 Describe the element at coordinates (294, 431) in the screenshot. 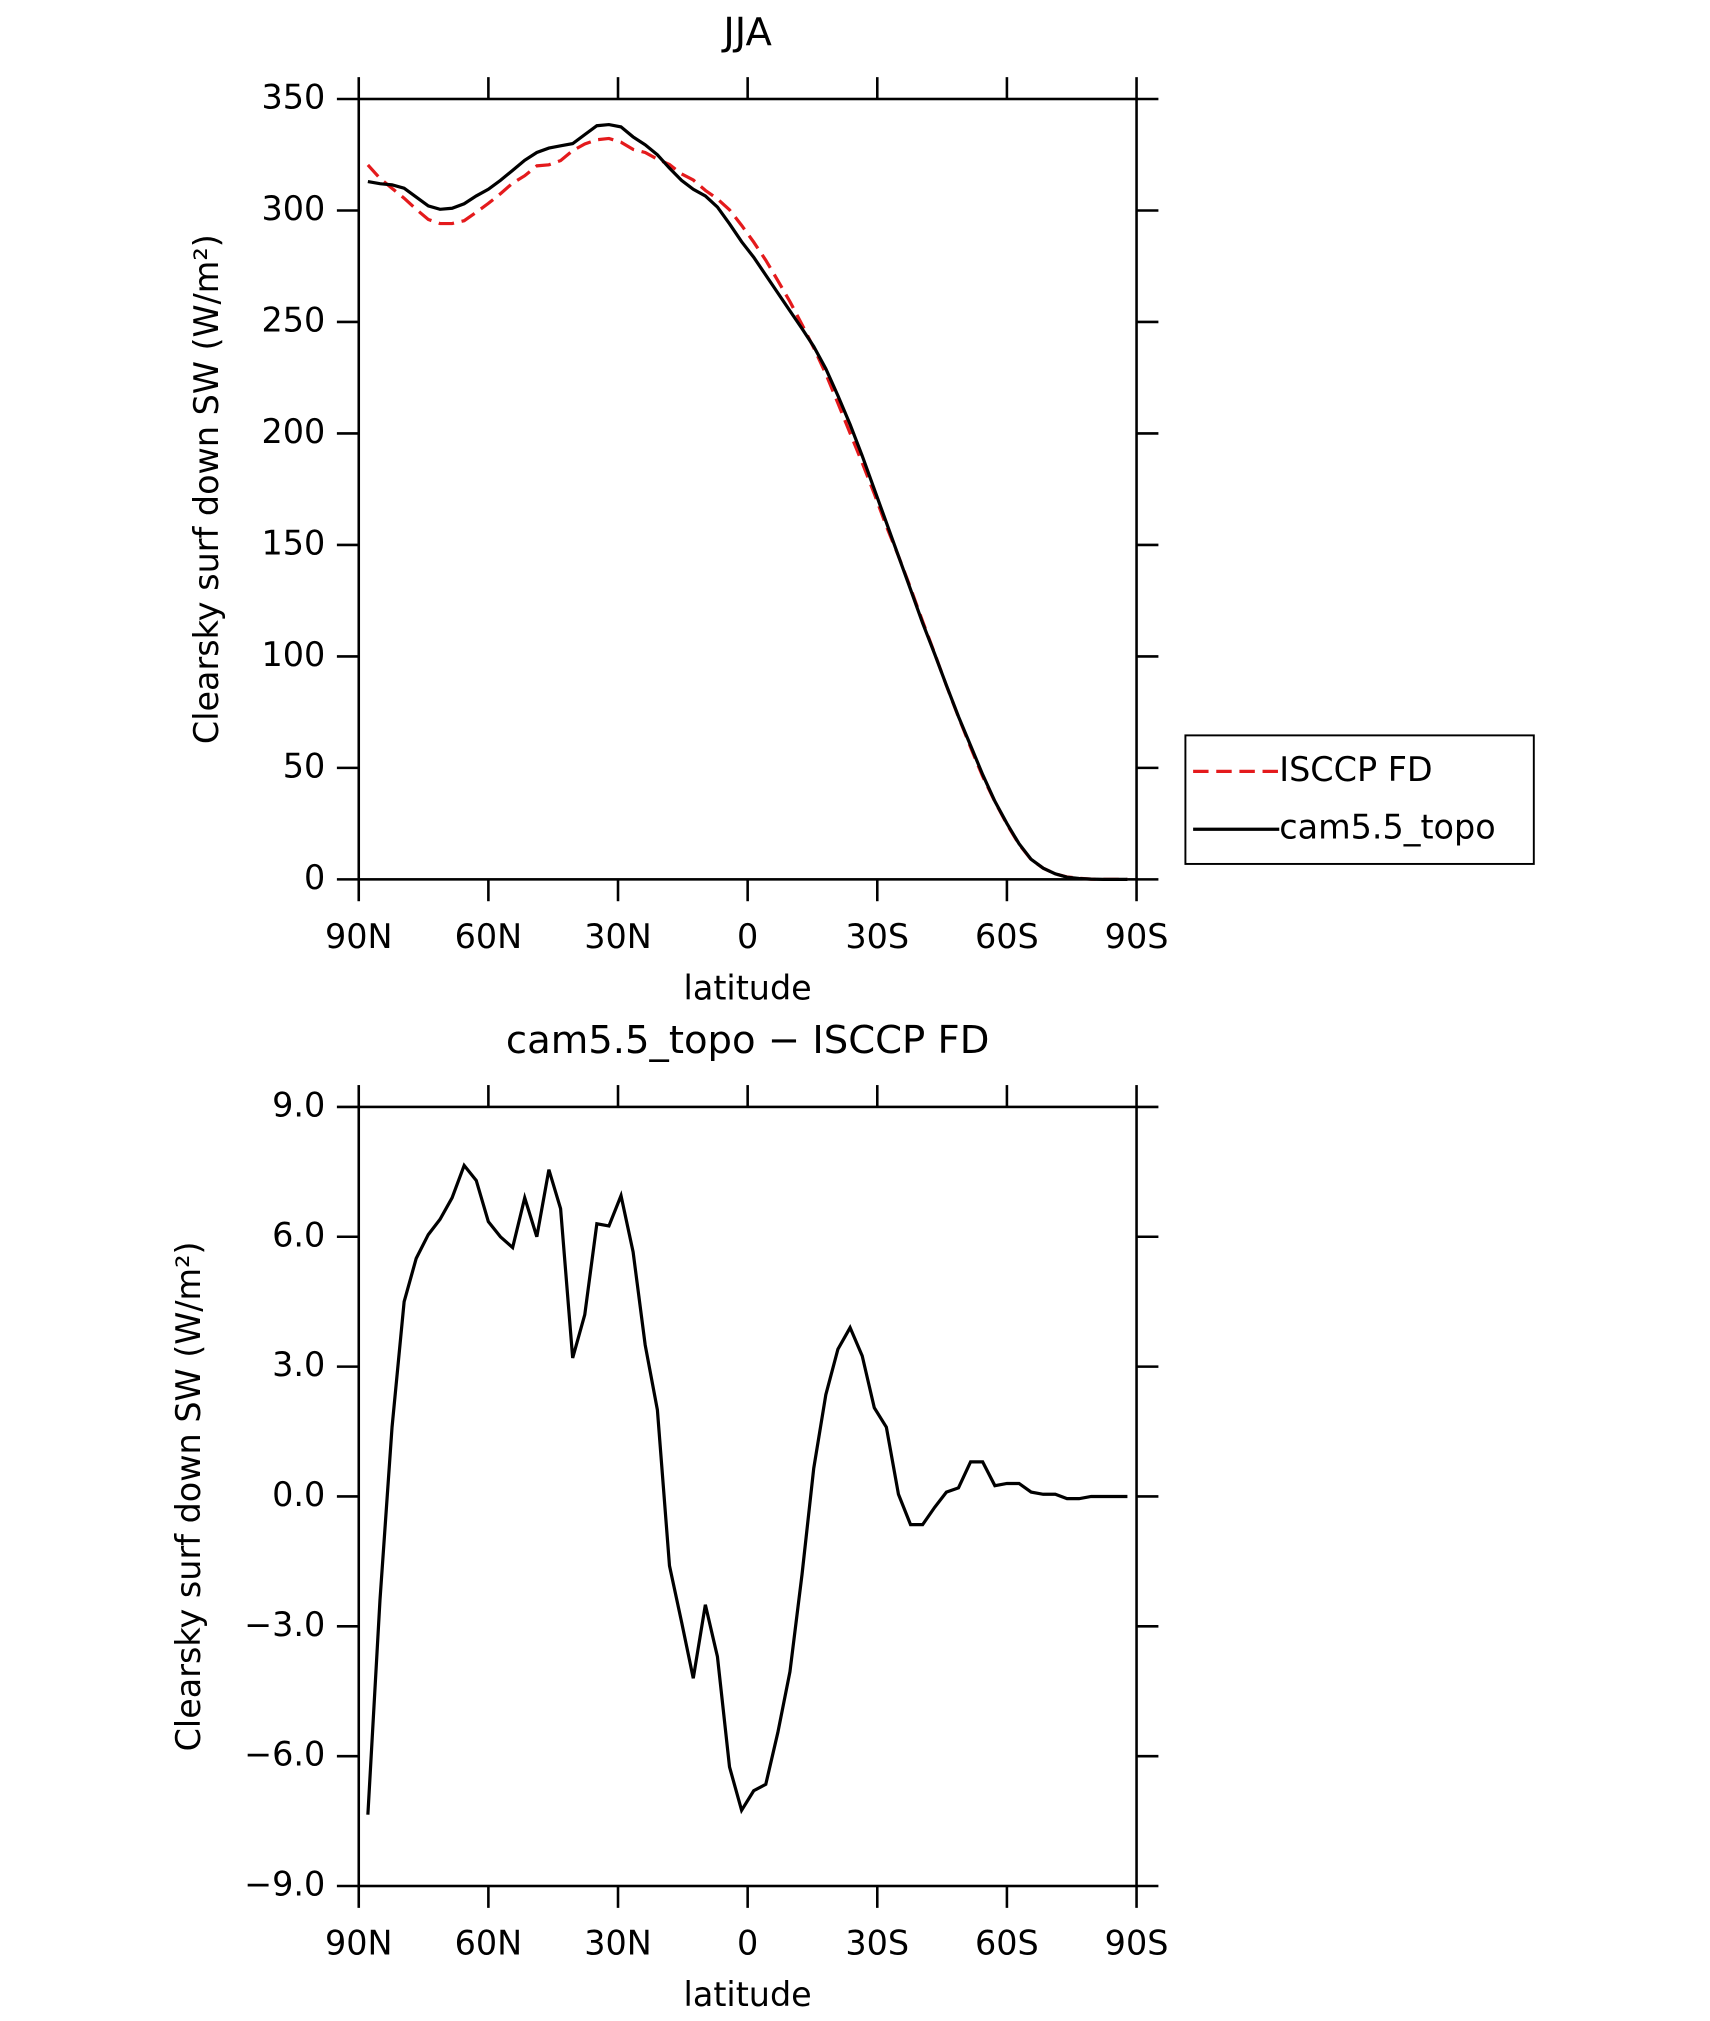

I see `y-tick-label: 200` at that location.